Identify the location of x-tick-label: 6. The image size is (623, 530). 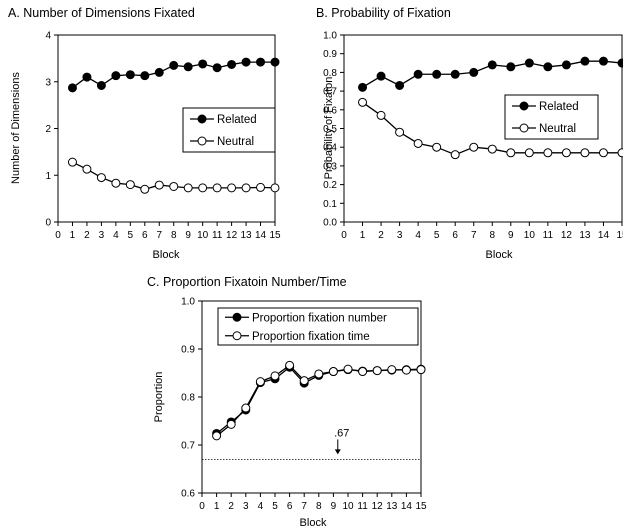
(455, 235).